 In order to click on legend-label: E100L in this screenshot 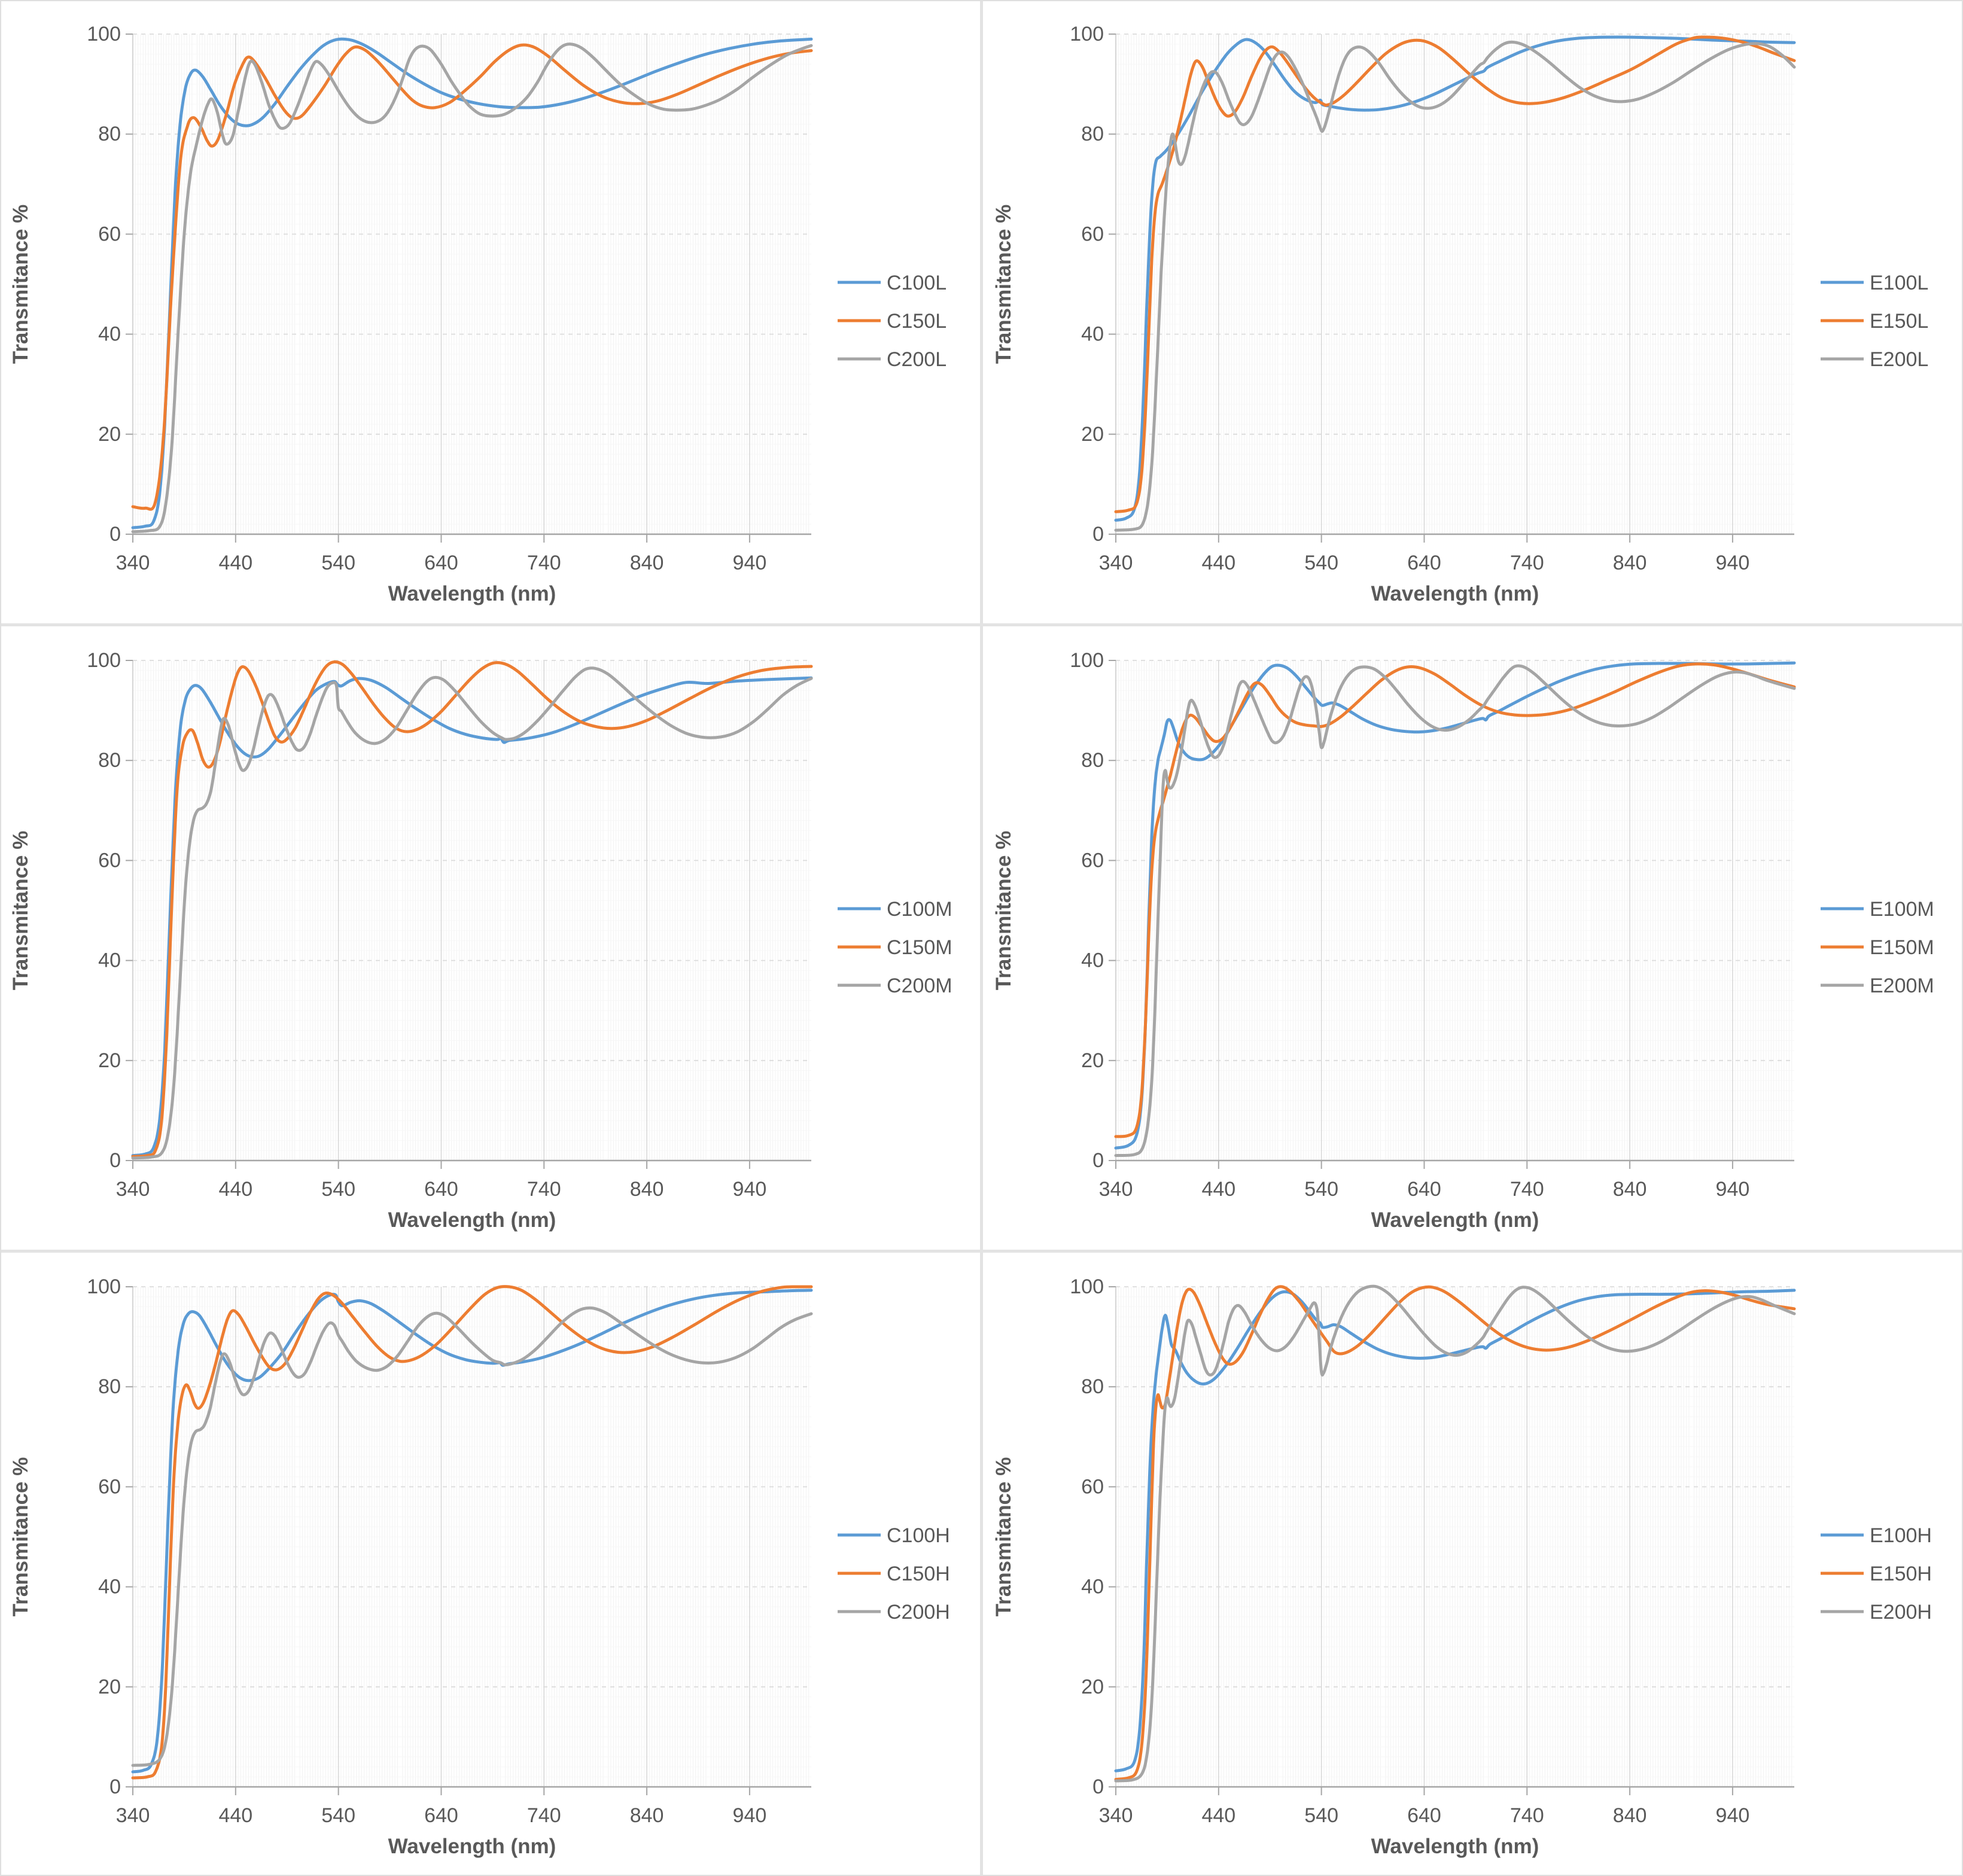, I will do `click(1899, 283)`.